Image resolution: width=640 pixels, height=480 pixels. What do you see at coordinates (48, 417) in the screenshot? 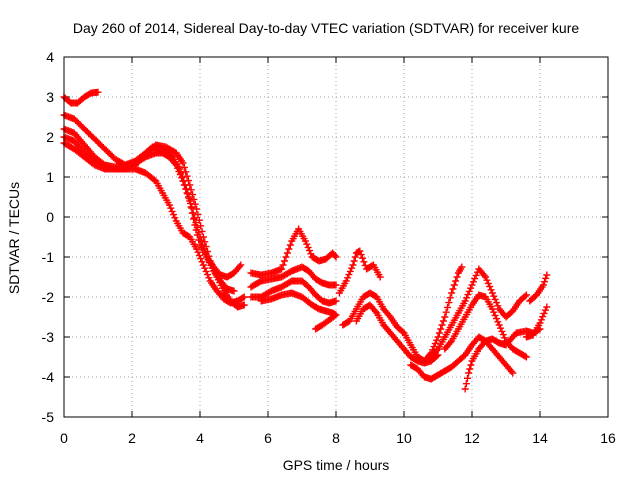
I see `y-tick-label: -5` at bounding box center [48, 417].